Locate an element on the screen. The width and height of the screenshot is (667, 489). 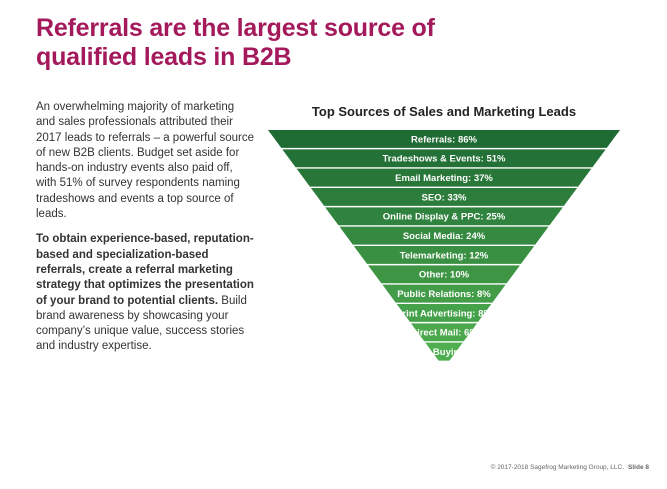
funnel-label-1: Tradeshows & Events: 51% is located at coordinates (444, 159).